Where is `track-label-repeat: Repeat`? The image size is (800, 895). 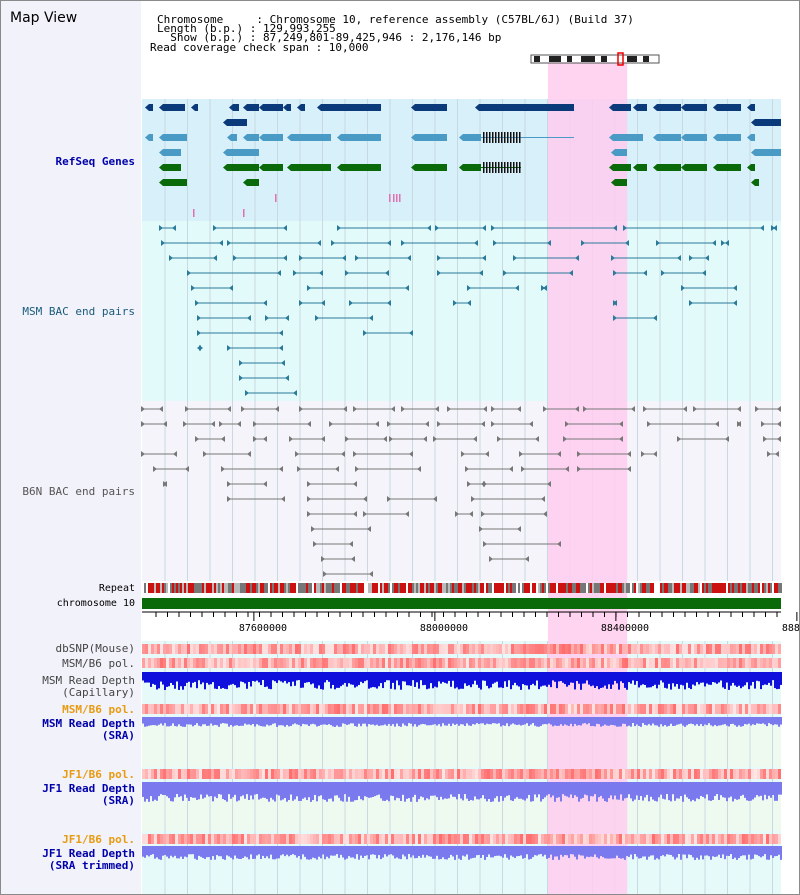 track-label-repeat: Repeat is located at coordinates (116, 588).